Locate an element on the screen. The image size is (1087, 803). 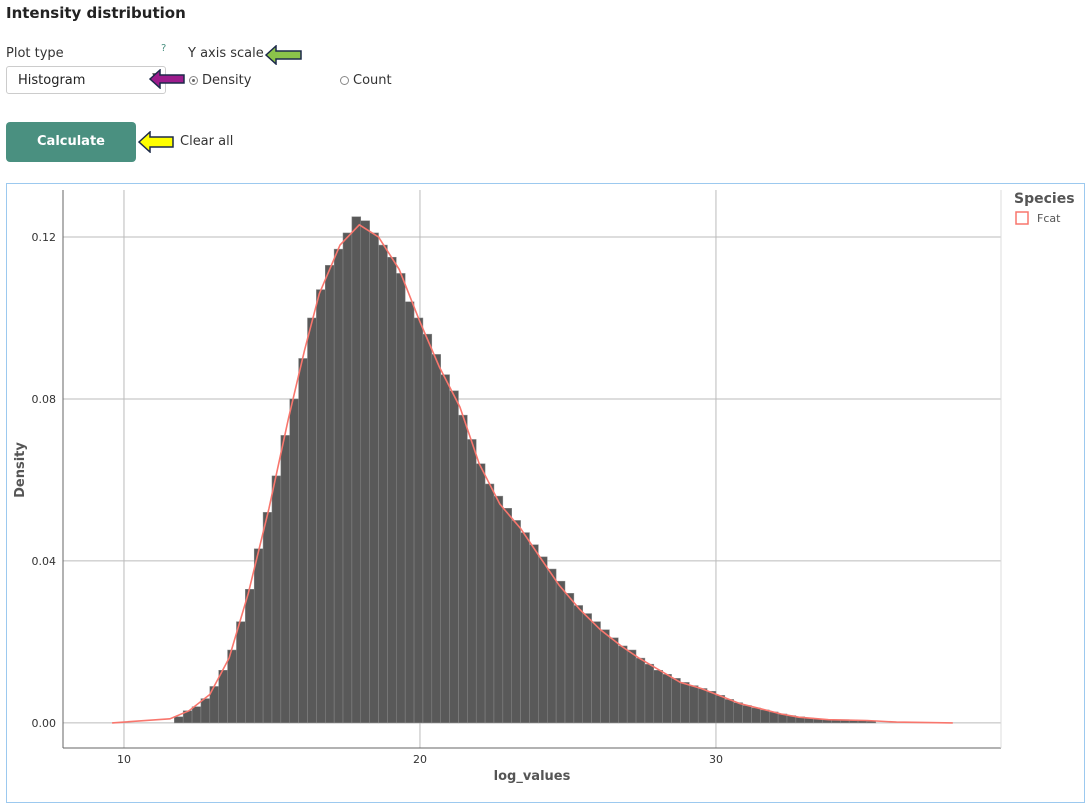
radio-density: Density is located at coordinates (220, 80).